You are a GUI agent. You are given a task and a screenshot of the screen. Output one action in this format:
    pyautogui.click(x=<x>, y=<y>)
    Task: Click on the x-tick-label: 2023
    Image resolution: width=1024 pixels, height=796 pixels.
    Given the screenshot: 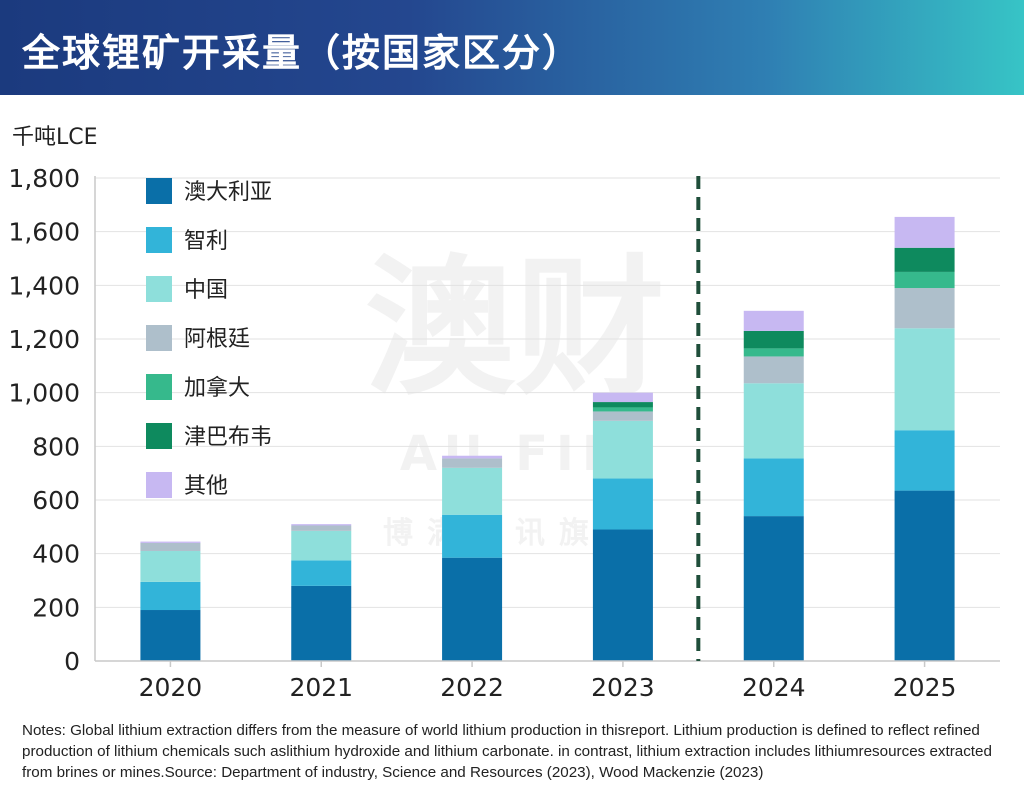 What is the action you would take?
    pyautogui.click(x=623, y=687)
    